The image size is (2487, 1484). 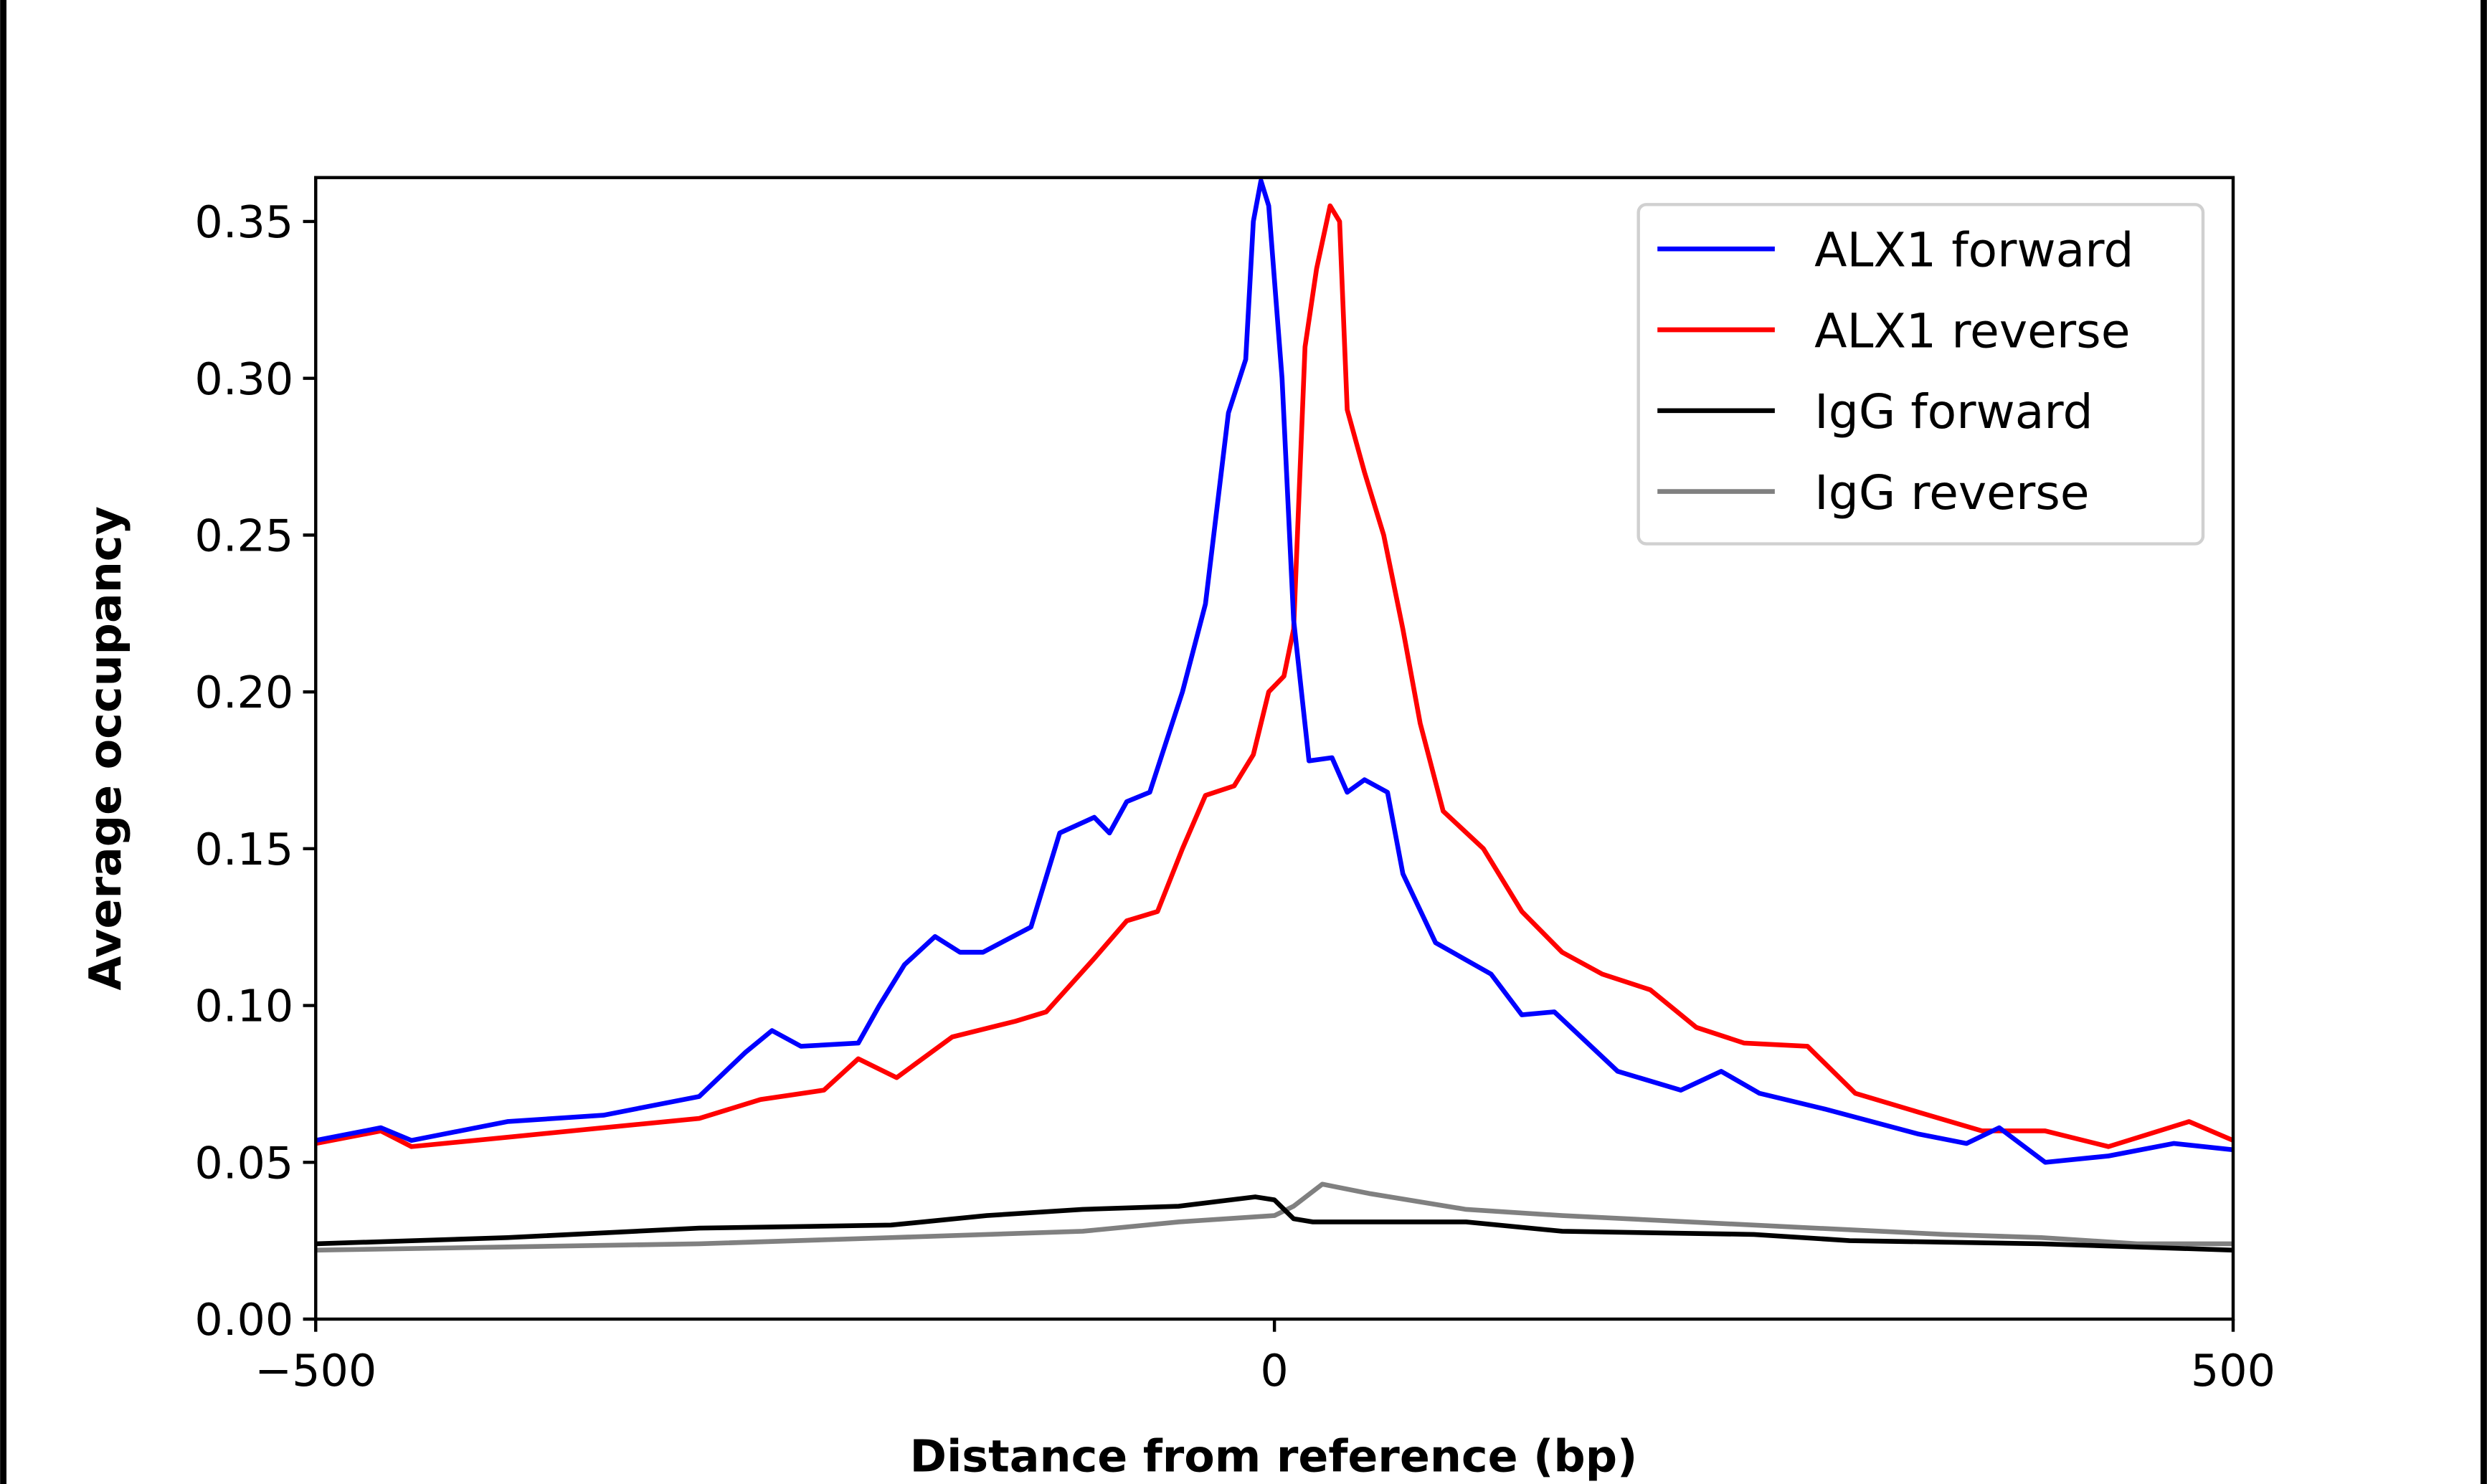 What do you see at coordinates (1953, 412) in the screenshot?
I see `legend-label: IgG forward` at bounding box center [1953, 412].